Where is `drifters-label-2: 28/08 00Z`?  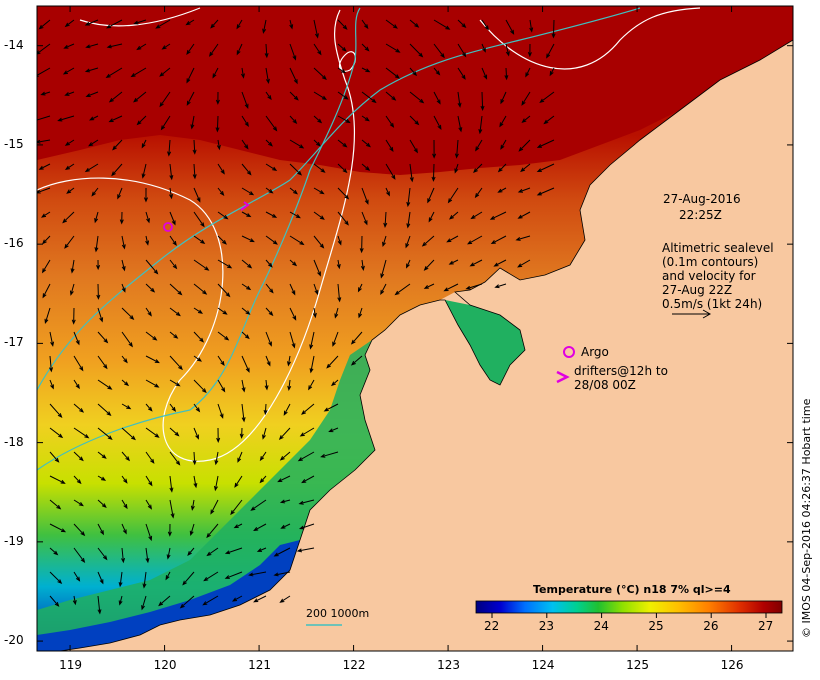 drifters-label-2: 28/08 00Z is located at coordinates (605, 385).